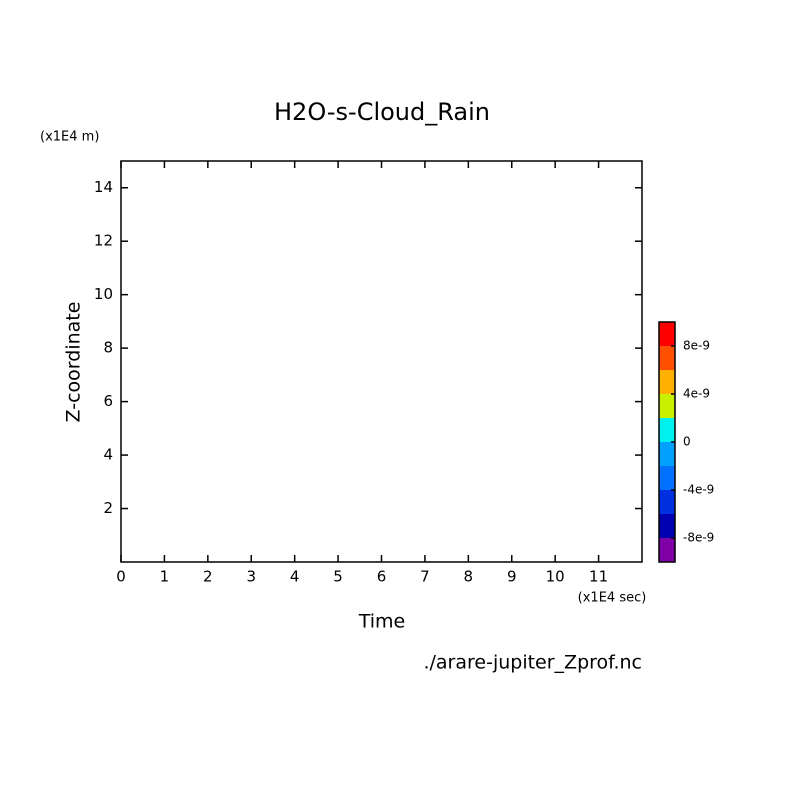 This screenshot has width=804, height=804. Describe the element at coordinates (598, 577) in the screenshot. I see `x-tick-label: 11` at that location.